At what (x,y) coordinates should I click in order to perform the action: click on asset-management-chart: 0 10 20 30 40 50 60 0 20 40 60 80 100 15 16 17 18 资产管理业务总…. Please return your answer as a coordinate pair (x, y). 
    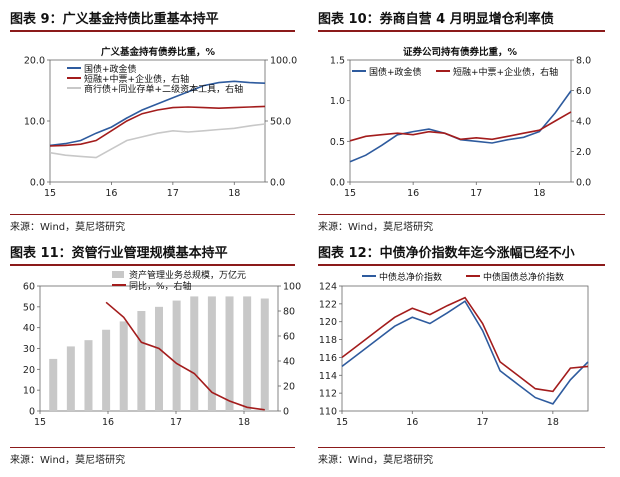
    Looking at the image, I should click on (162, 348).